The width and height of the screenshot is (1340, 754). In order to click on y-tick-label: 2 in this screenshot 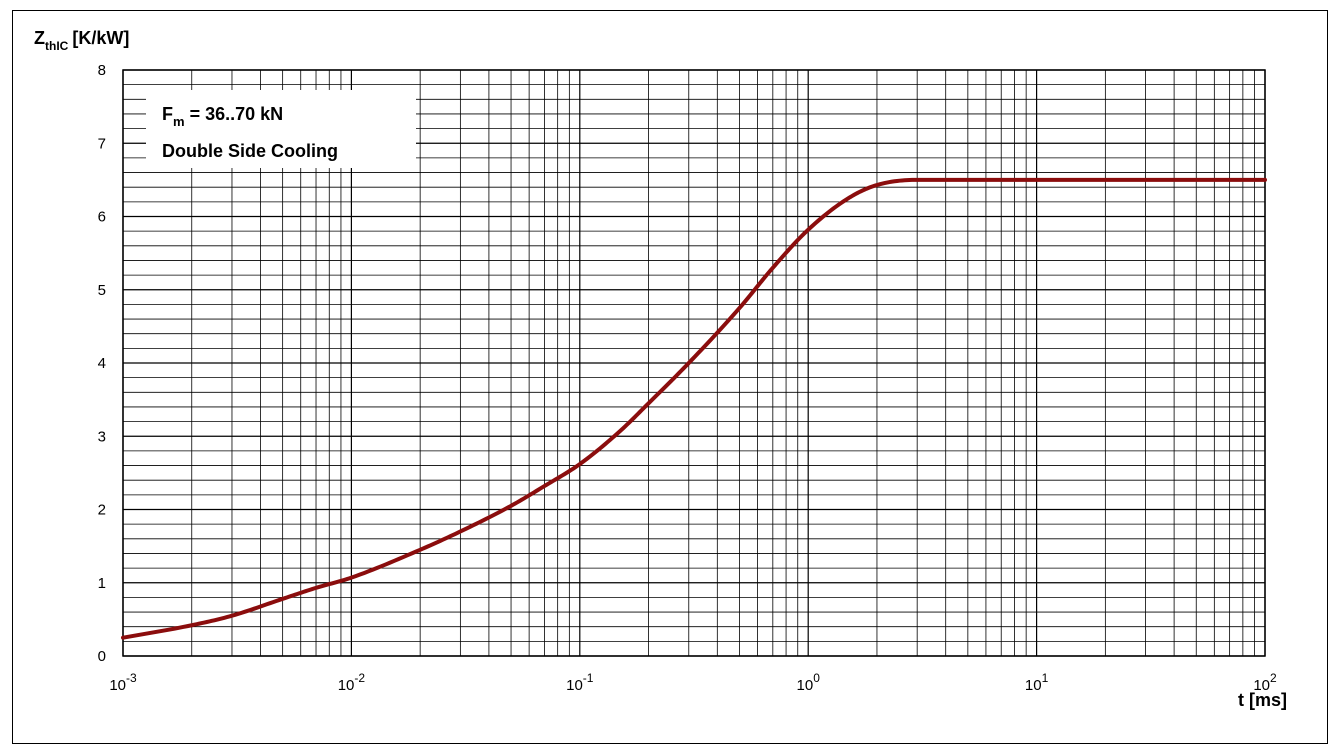, I will do `click(102, 510)`.